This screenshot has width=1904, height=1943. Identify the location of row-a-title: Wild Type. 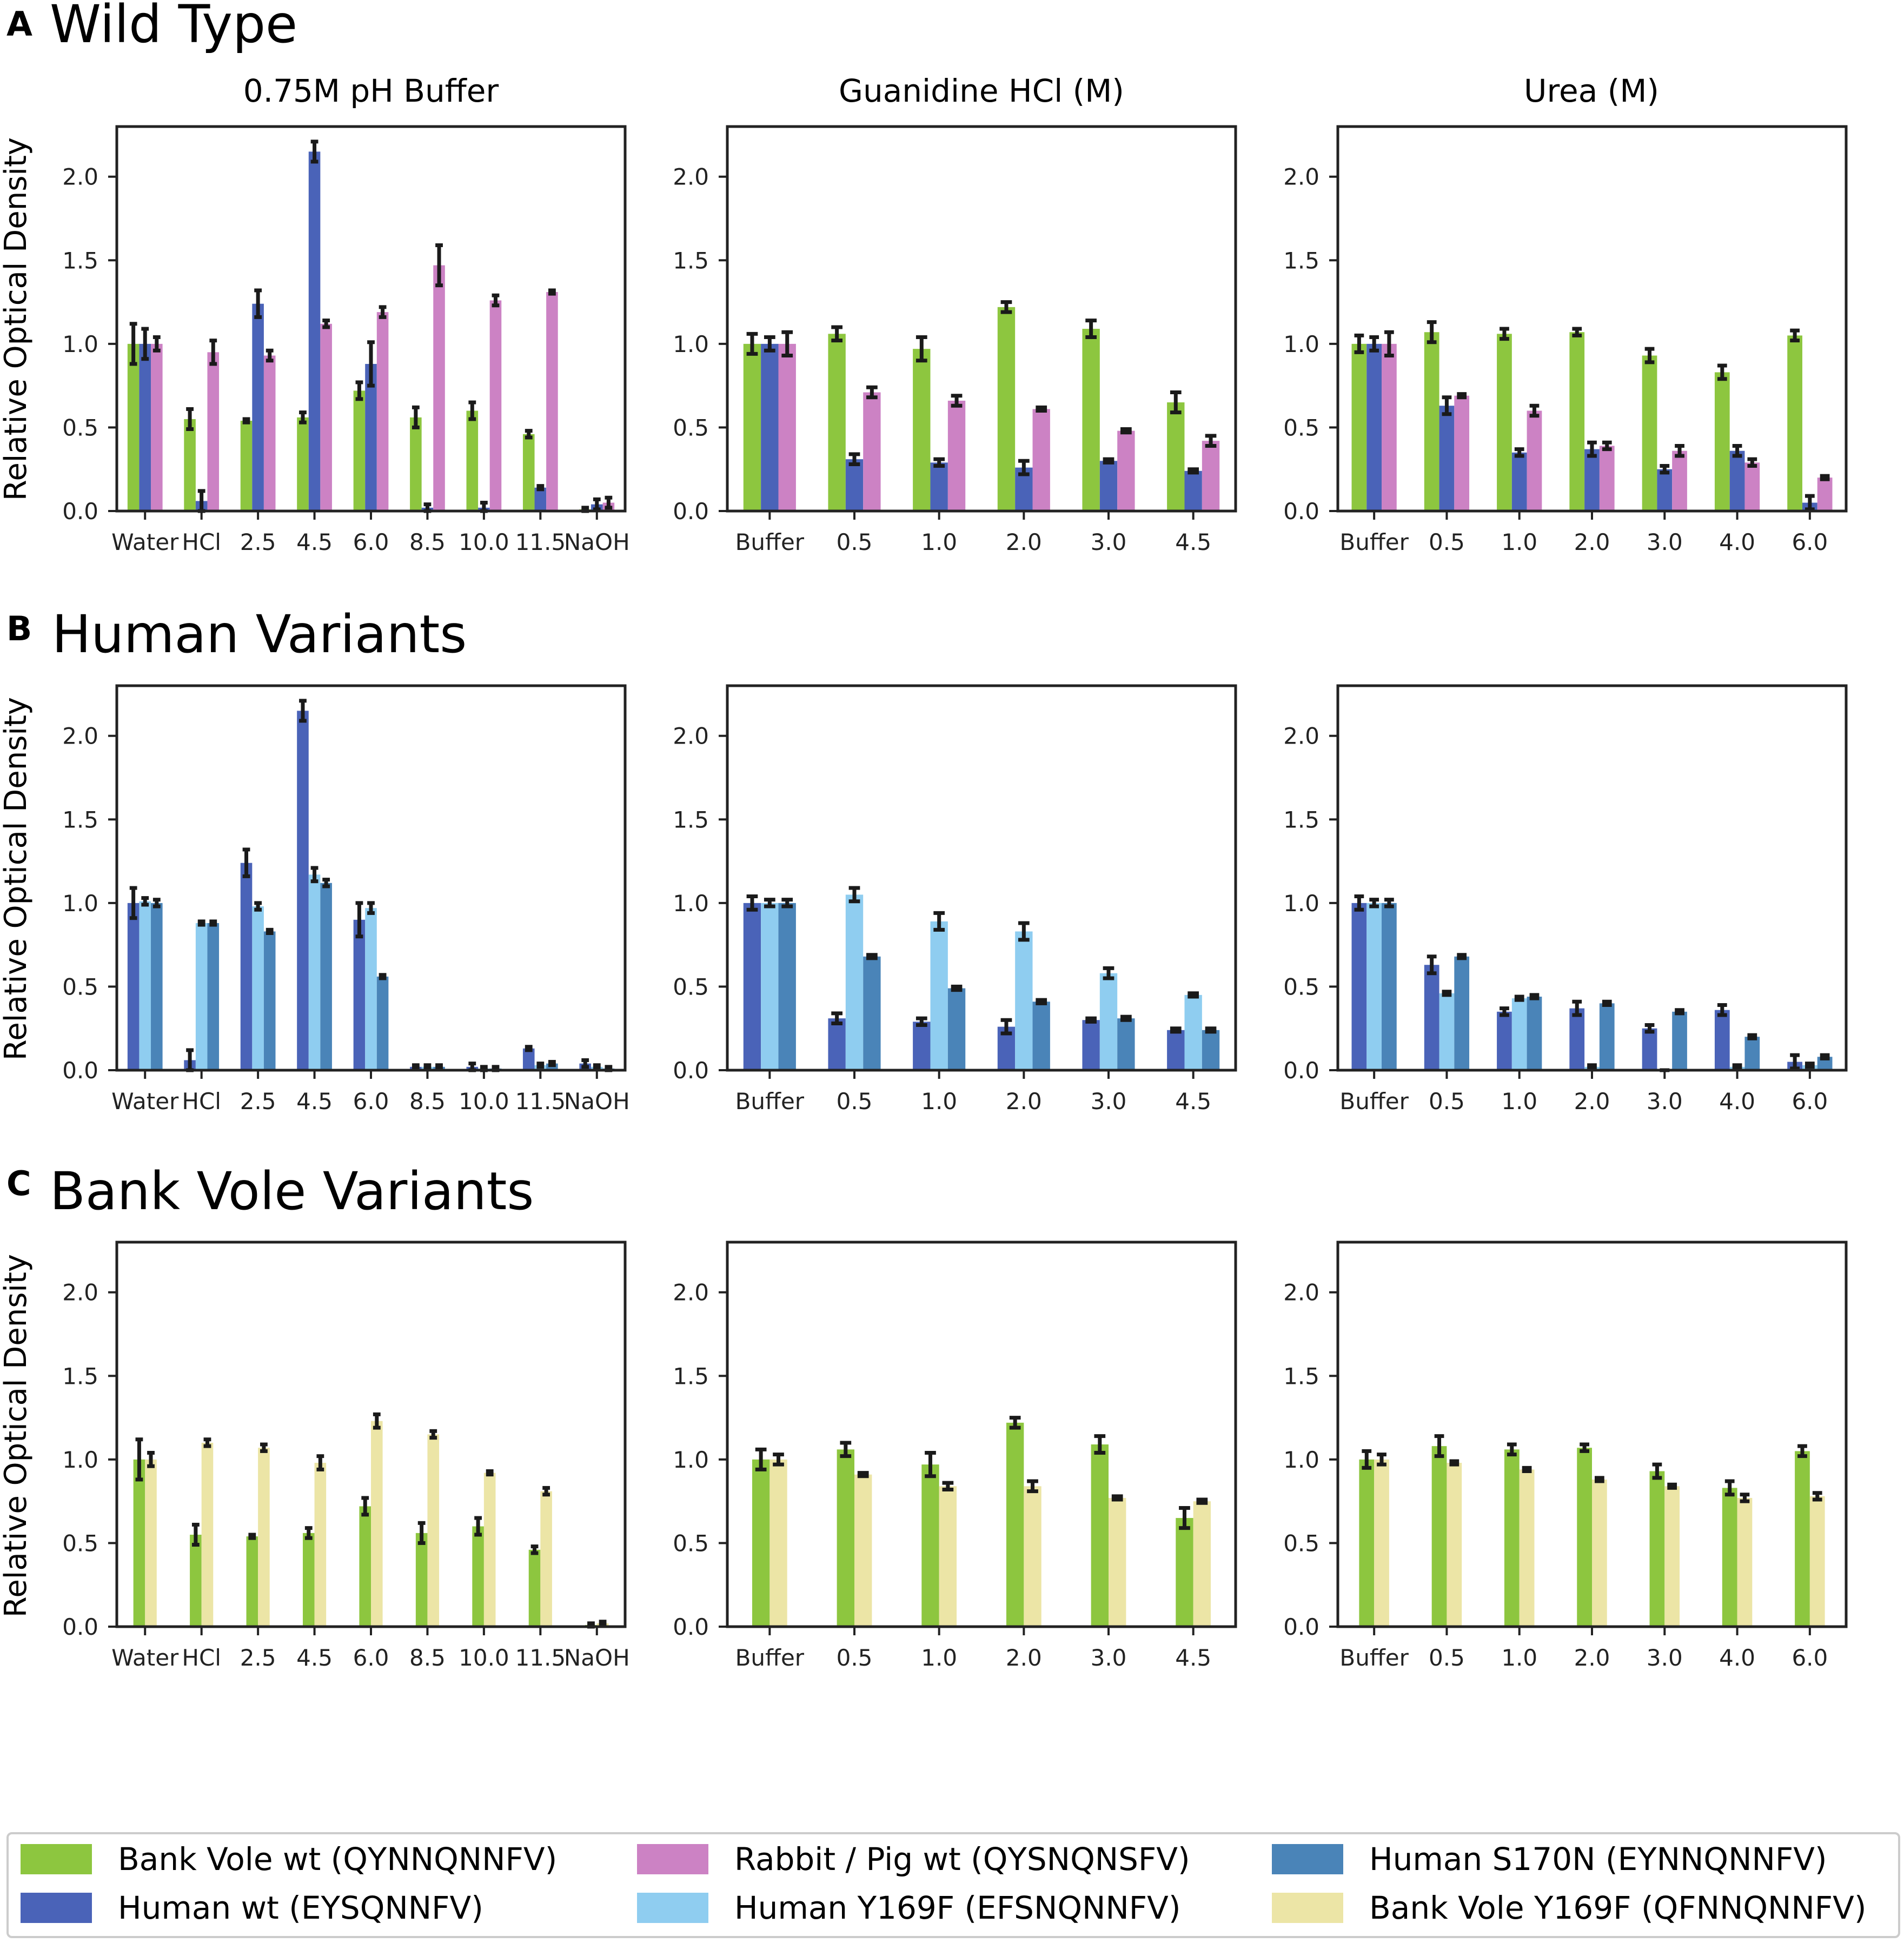
(173, 27).